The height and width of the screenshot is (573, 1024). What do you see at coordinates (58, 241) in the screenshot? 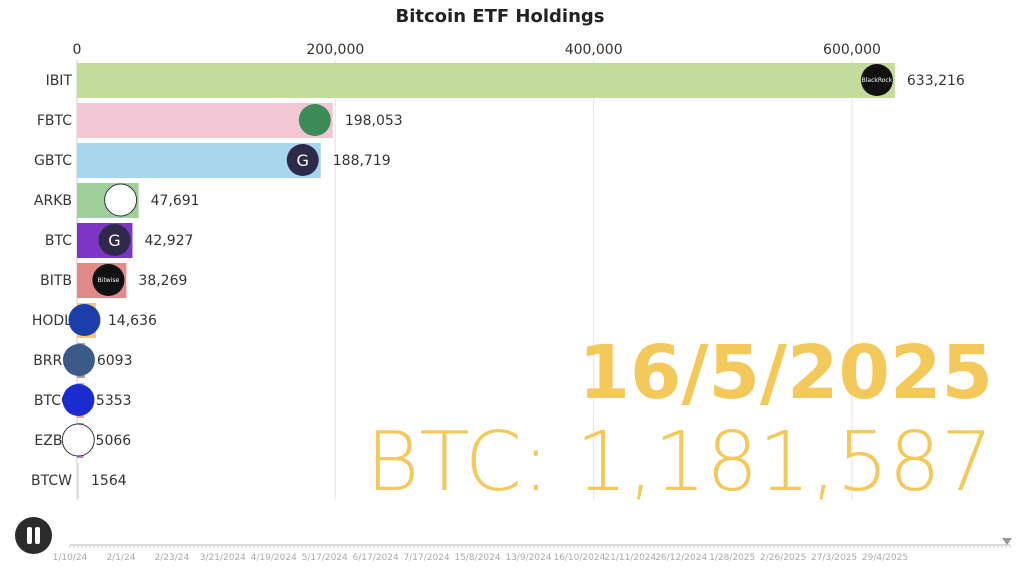
I see `category-label: BTC` at bounding box center [58, 241].